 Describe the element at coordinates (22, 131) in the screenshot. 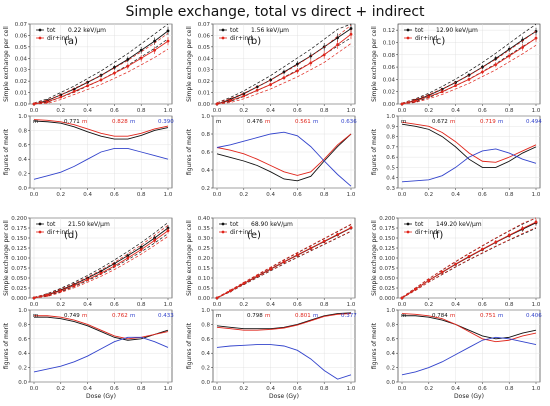

I see `y-tick-label: 0.8` at that location.